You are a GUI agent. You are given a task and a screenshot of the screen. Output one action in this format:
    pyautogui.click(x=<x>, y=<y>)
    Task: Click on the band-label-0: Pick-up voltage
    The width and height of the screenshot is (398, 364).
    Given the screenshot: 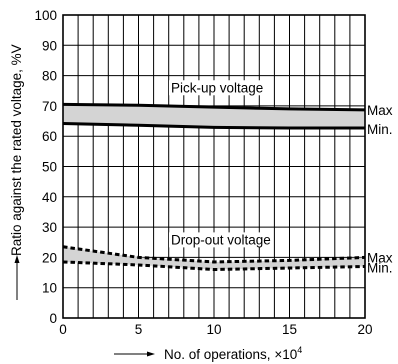 What is the action you would take?
    pyautogui.click(x=217, y=87)
    